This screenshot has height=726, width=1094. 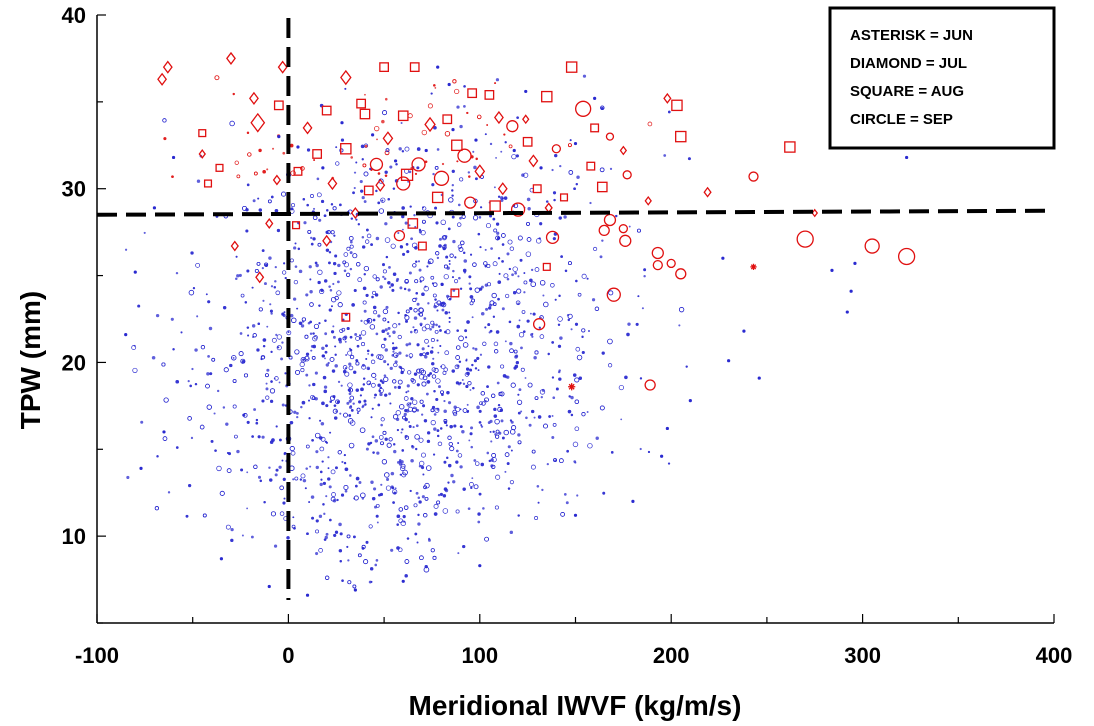 What do you see at coordinates (753, 267) in the screenshot?
I see `data-point-asterisk` at bounding box center [753, 267].